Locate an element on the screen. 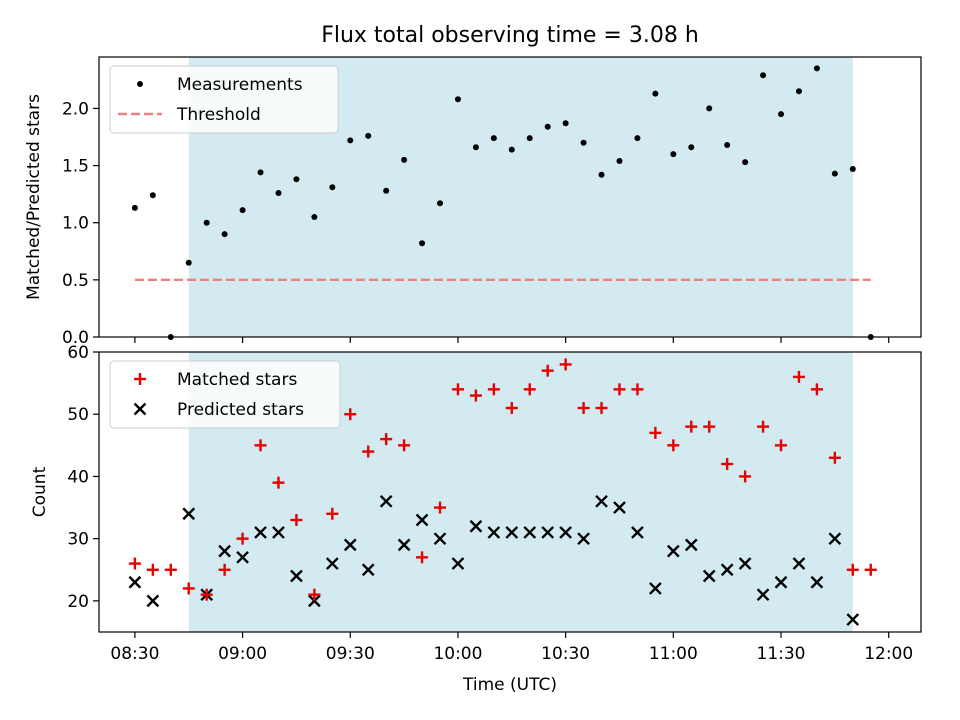  legend-predicted-marker is located at coordinates (140, 409).